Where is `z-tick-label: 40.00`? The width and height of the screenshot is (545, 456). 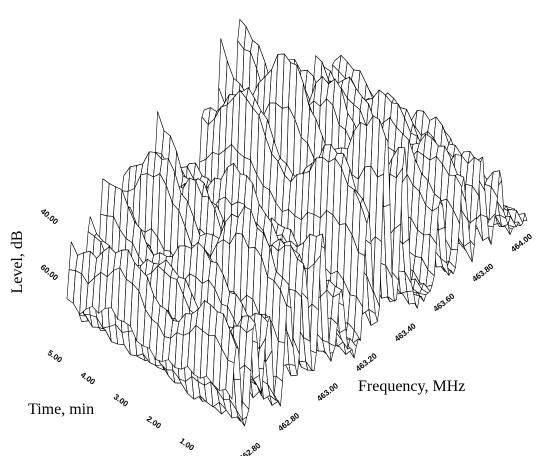
z-tick-label: 40.00 is located at coordinates (50, 217).